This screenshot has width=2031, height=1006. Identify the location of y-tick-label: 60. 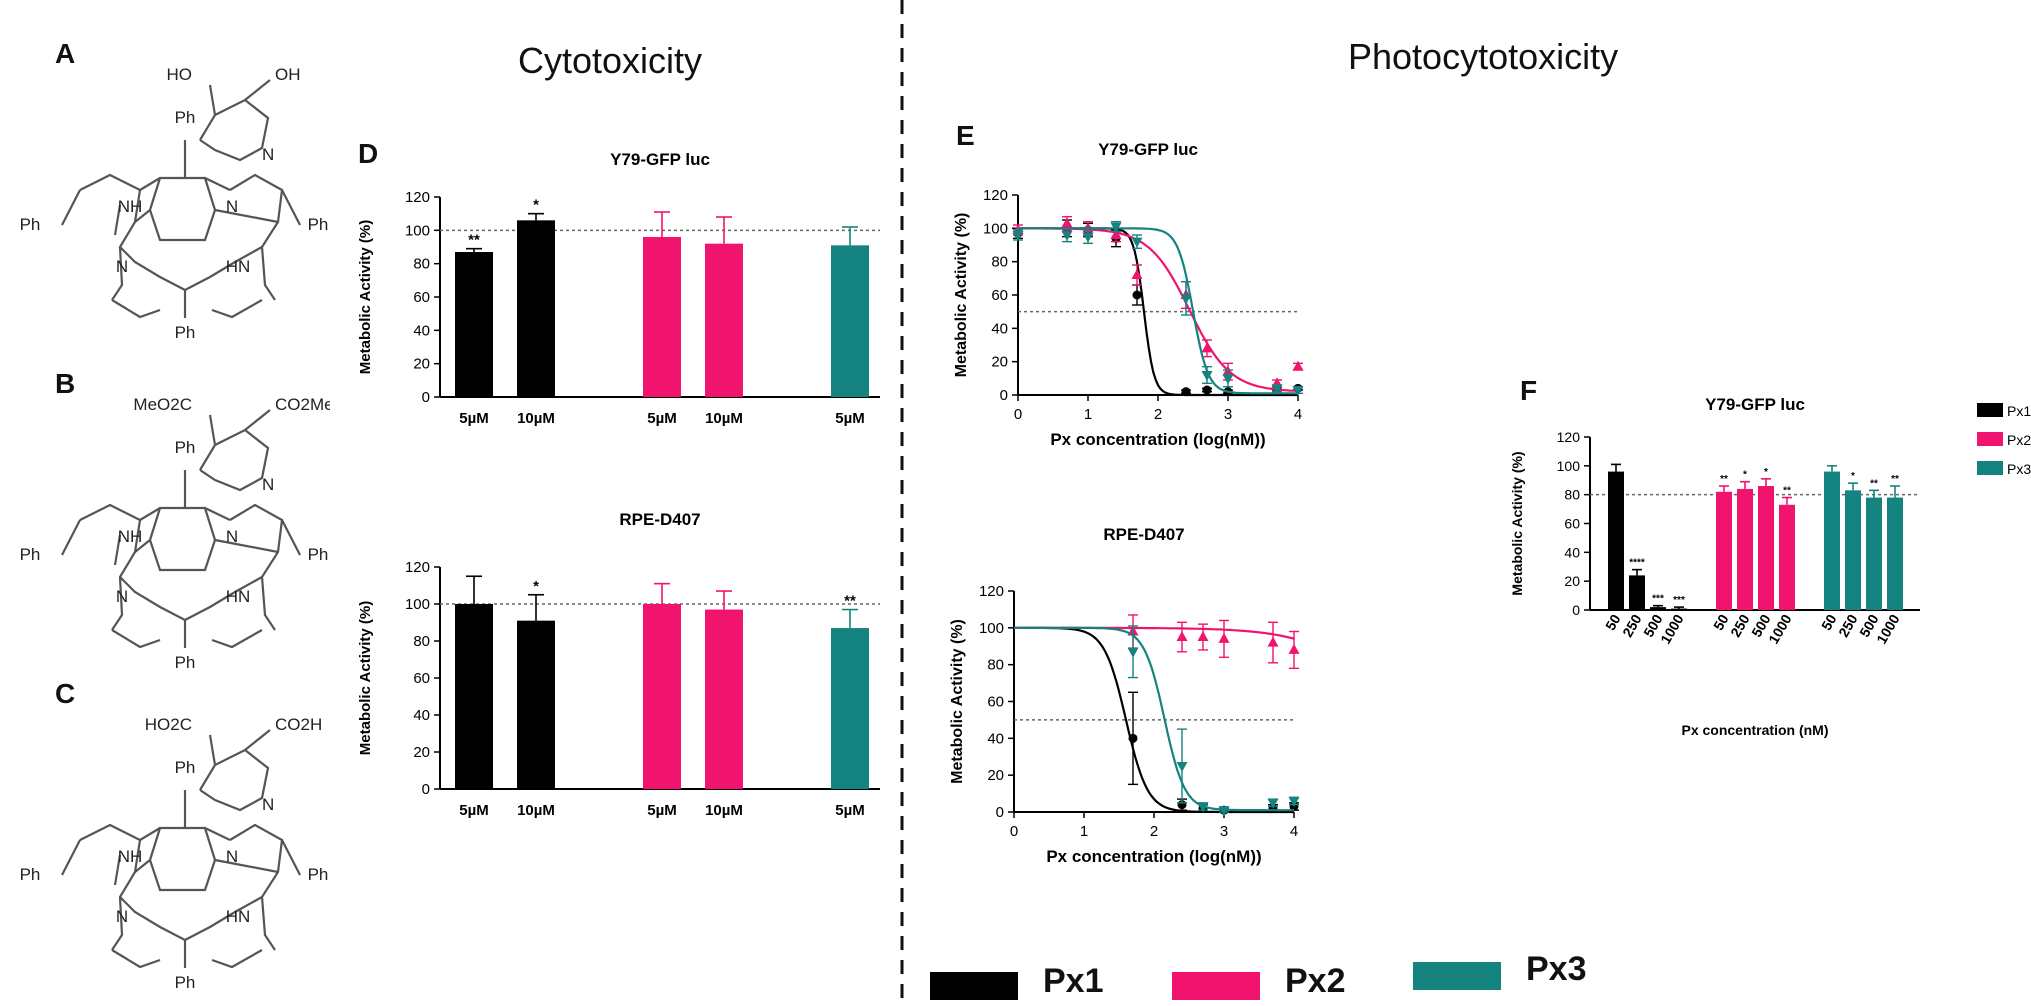
(999, 295).